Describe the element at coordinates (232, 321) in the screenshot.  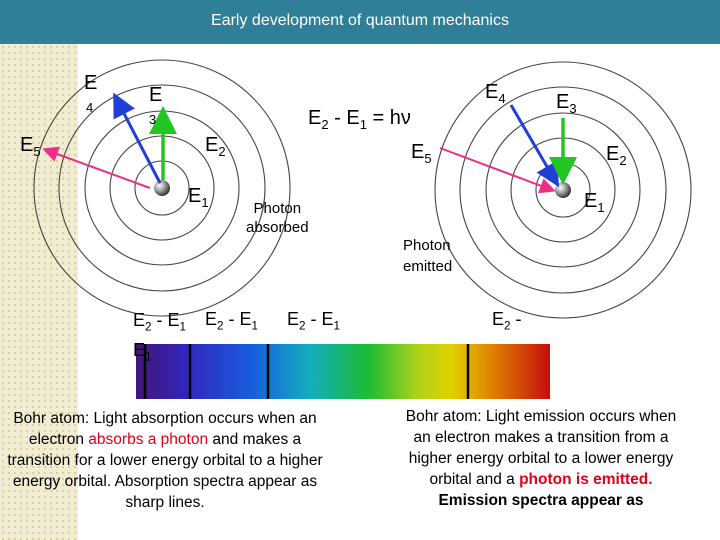
I see `spectrum-label-2: E2 - E1` at that location.